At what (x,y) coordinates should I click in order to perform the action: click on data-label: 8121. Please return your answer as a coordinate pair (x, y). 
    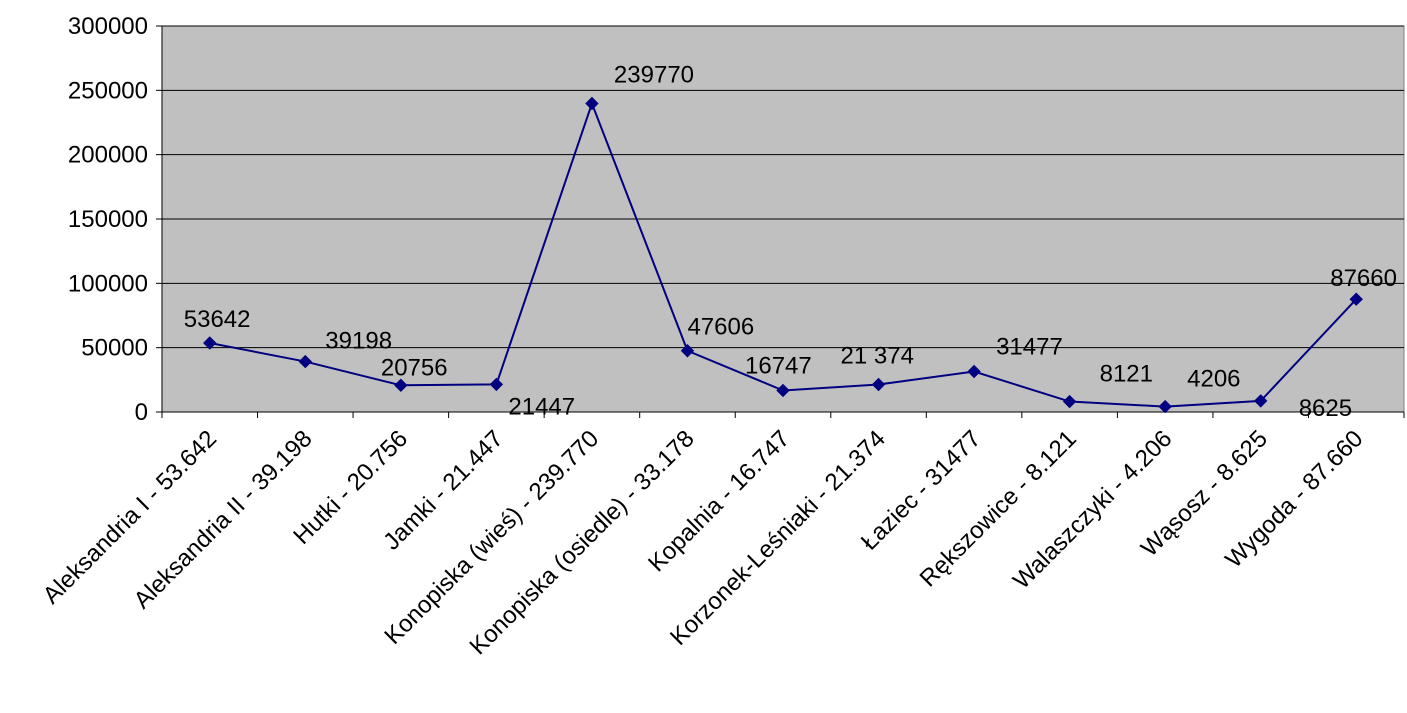
    Looking at the image, I should click on (1126, 374).